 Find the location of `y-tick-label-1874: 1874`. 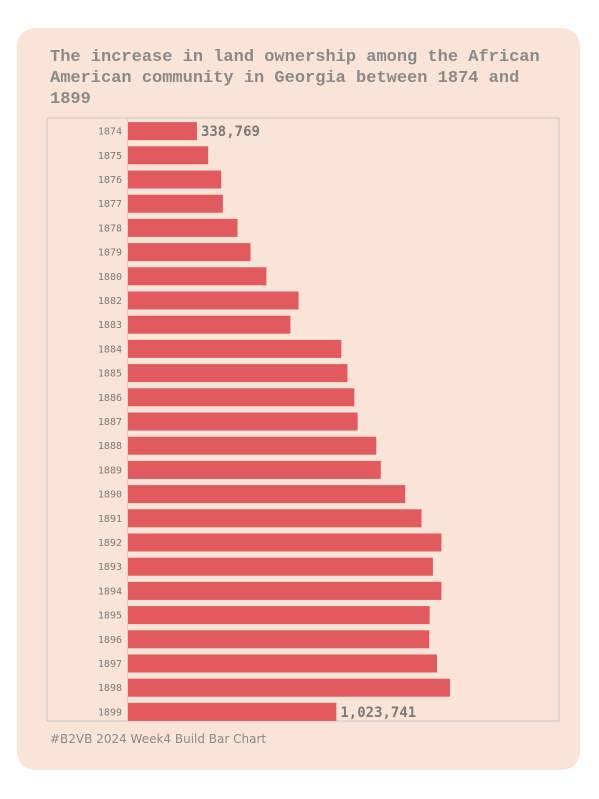

y-tick-label-1874: 1874 is located at coordinates (110, 132).